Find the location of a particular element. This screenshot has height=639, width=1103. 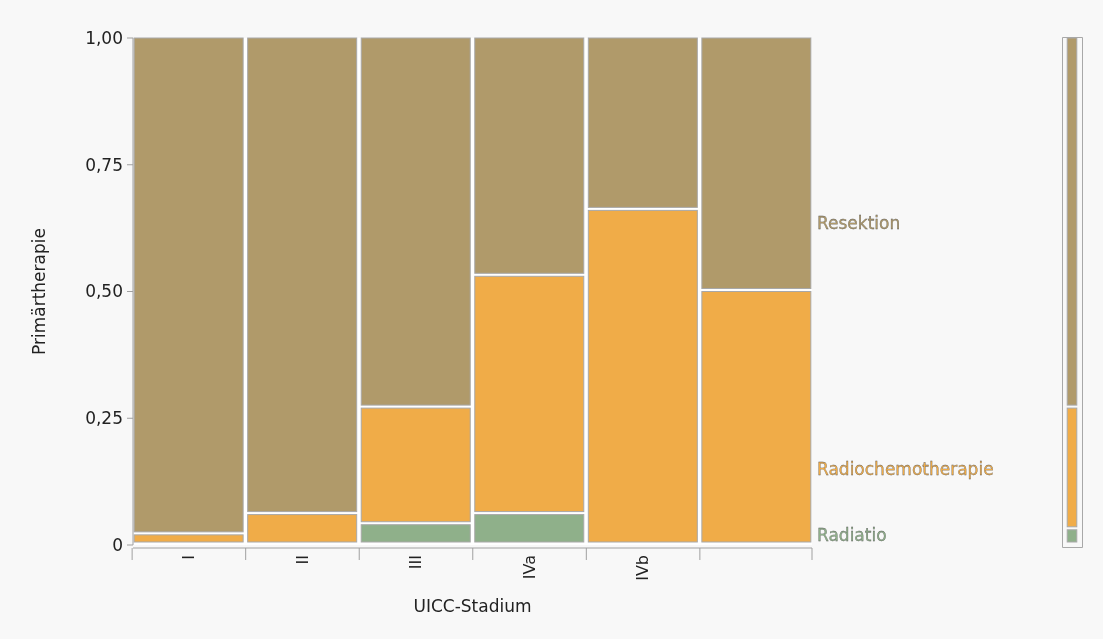

y-tick-label: 0 is located at coordinates (117, 544).